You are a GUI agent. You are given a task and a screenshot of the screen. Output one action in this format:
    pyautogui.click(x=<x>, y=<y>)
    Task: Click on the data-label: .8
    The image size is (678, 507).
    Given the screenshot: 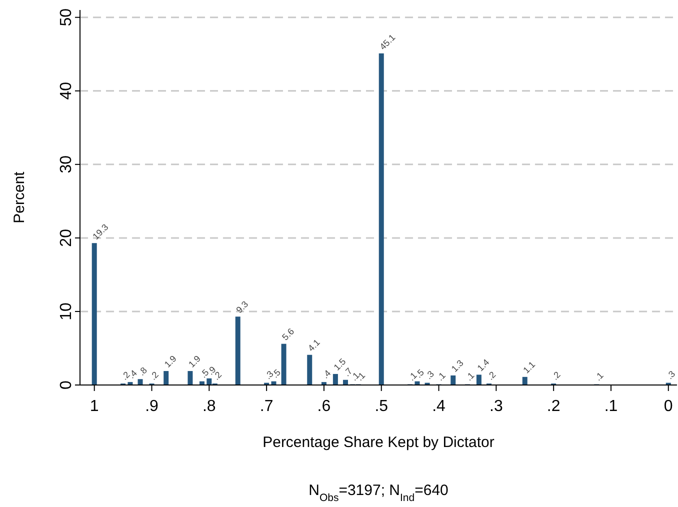 What is the action you would take?
    pyautogui.click(x=143, y=371)
    